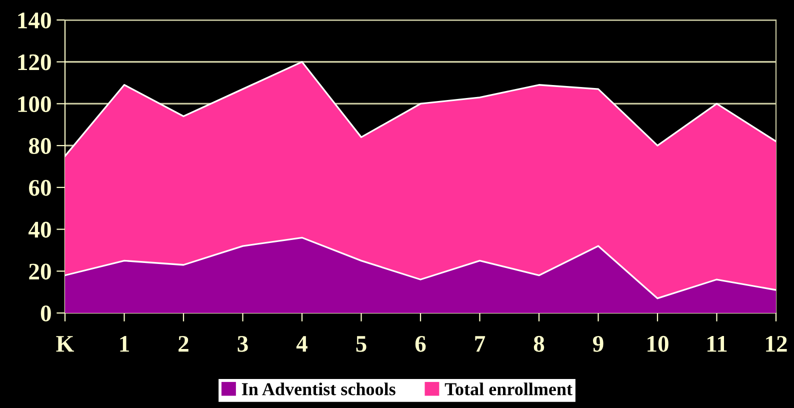 Image resolution: width=794 pixels, height=408 pixels. Describe the element at coordinates (776, 344) in the screenshot. I see `x-tick-label: 12` at that location.